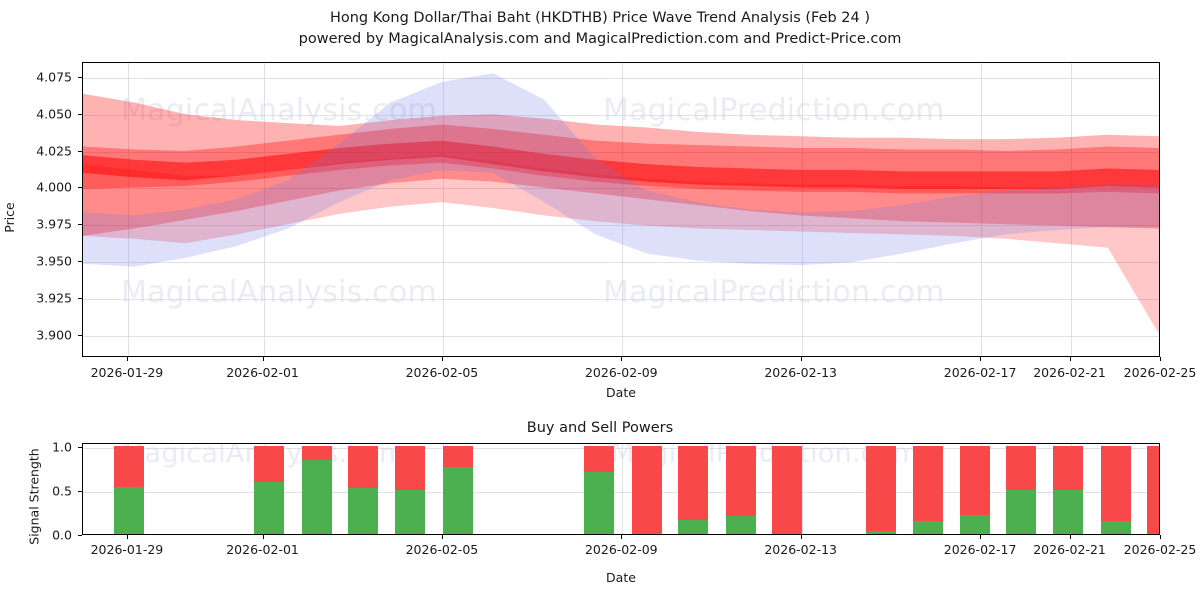  What do you see at coordinates (62, 447) in the screenshot?
I see `powers-y-tick-label: 1.0` at bounding box center [62, 447].